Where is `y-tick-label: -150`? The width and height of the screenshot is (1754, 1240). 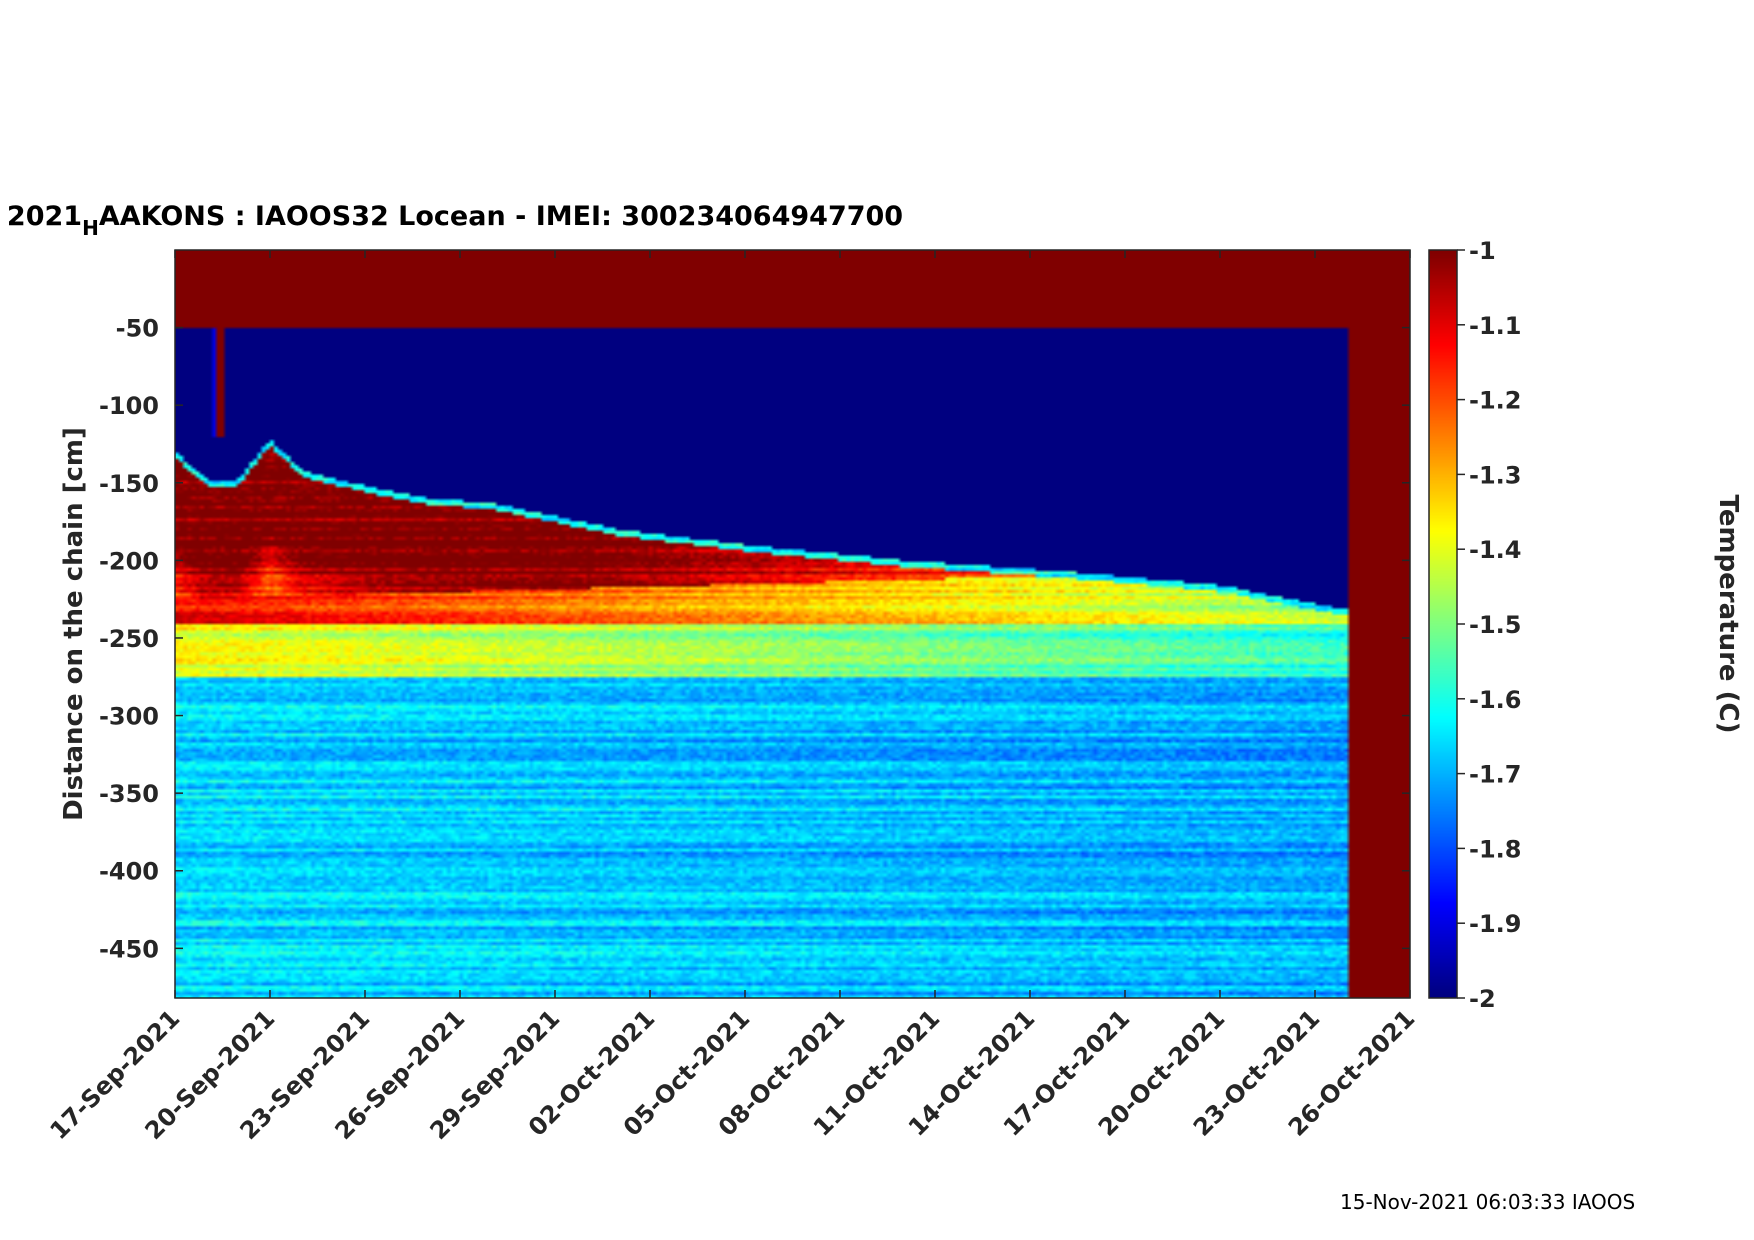 y-tick-label: -150 is located at coordinates (129, 484).